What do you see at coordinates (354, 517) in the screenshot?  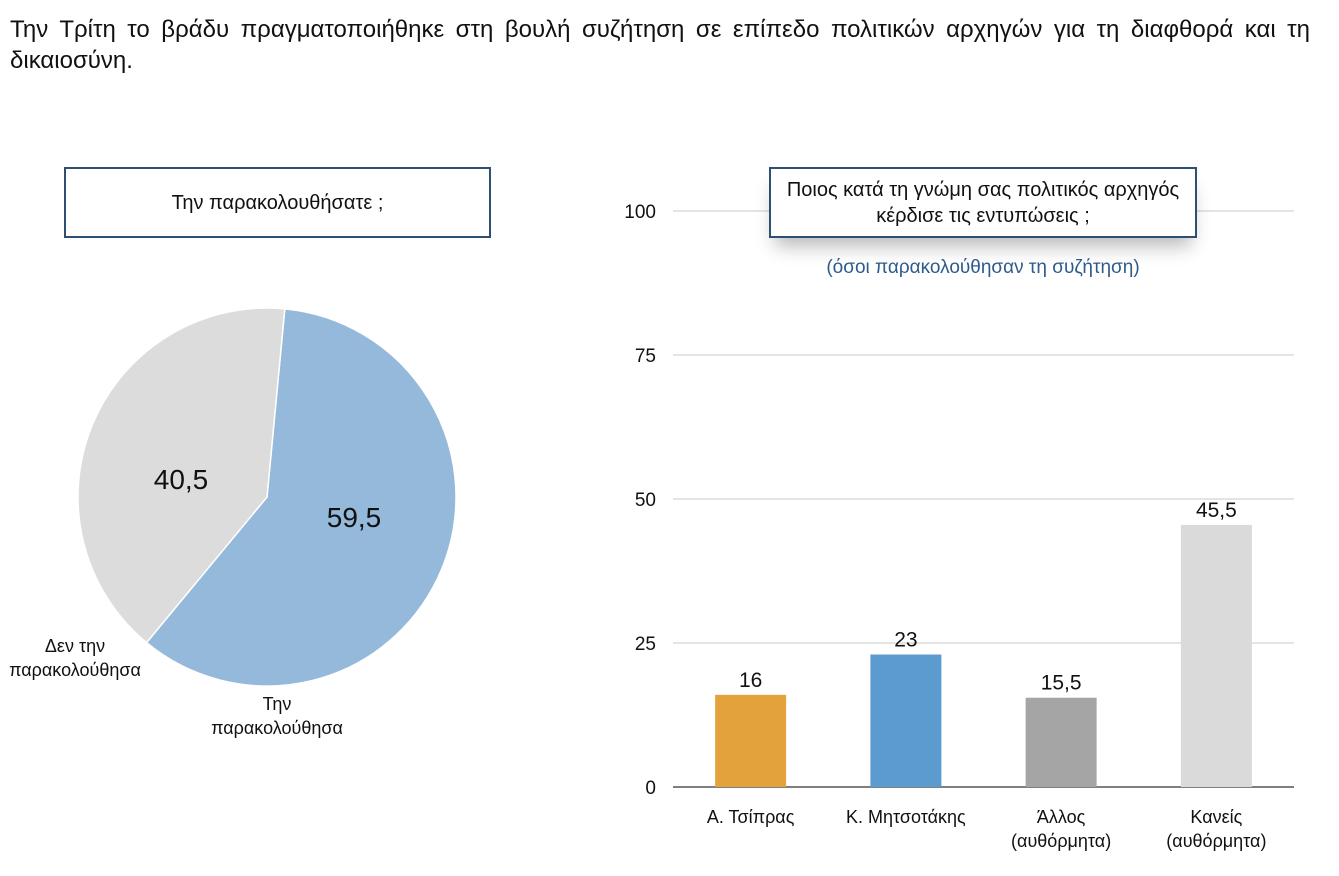 I see `pie-value-label: 59,5` at bounding box center [354, 517].